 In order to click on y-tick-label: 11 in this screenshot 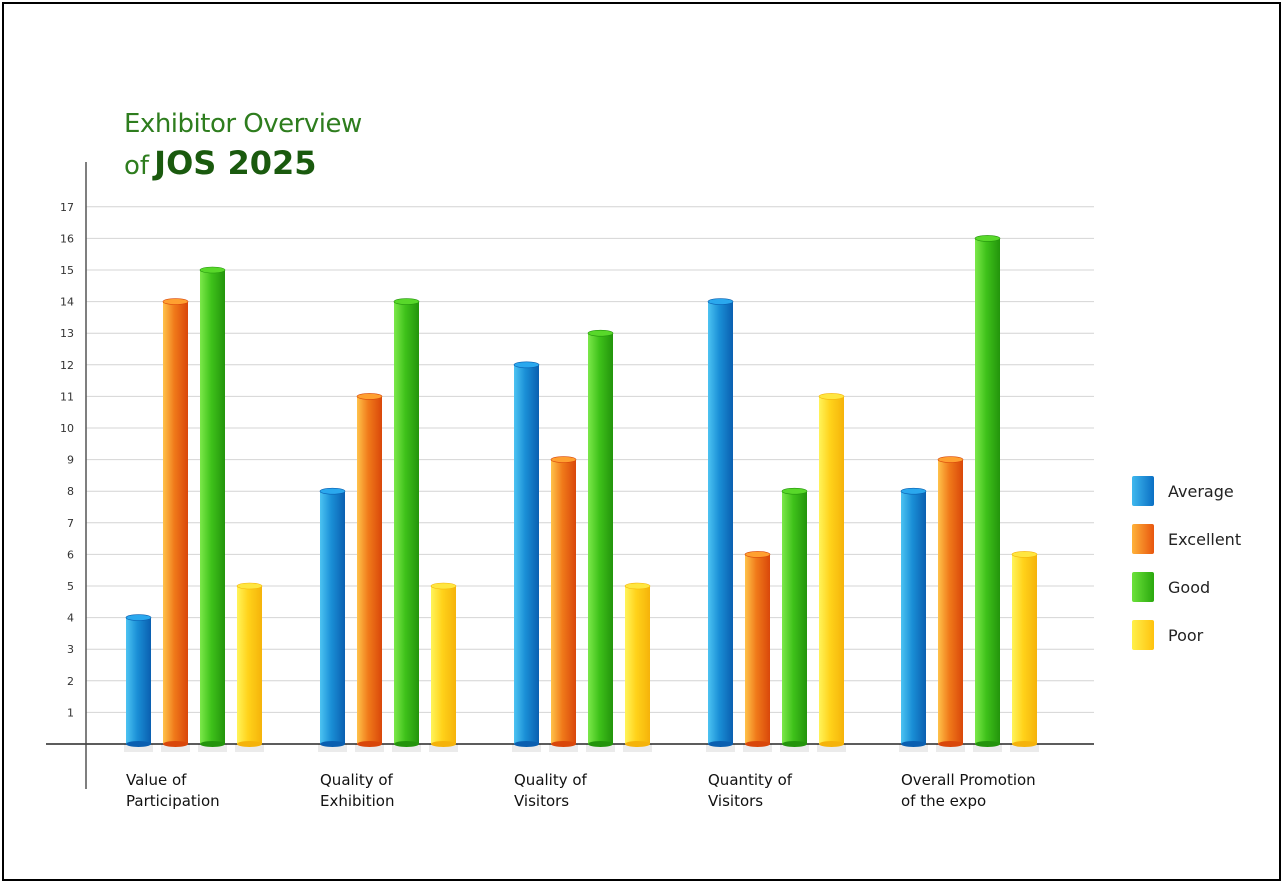, I will do `click(67, 396)`.